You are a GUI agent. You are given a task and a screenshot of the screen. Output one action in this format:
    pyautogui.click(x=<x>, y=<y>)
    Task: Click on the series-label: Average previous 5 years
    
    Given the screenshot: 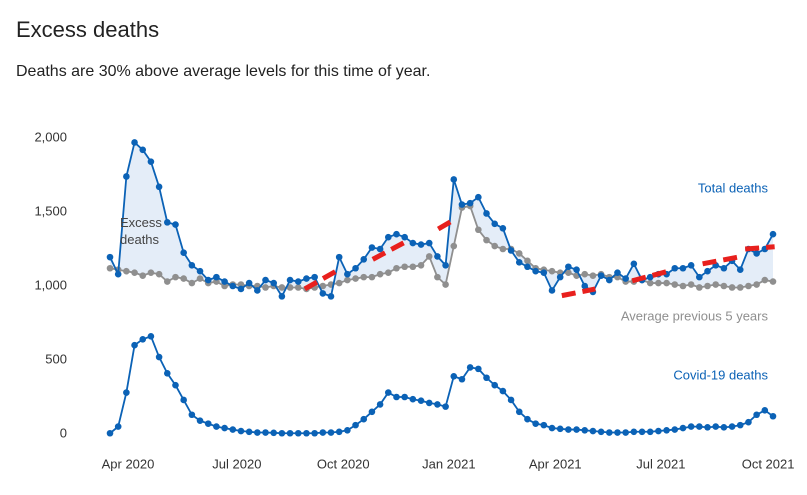 What is the action you would take?
    pyautogui.click(x=695, y=315)
    